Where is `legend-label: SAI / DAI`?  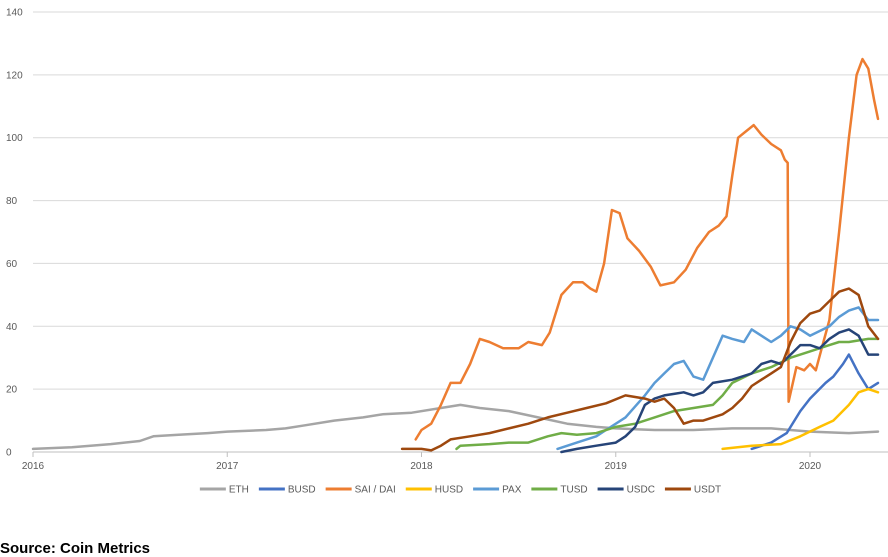 legend-label: SAI / DAI is located at coordinates (375, 490).